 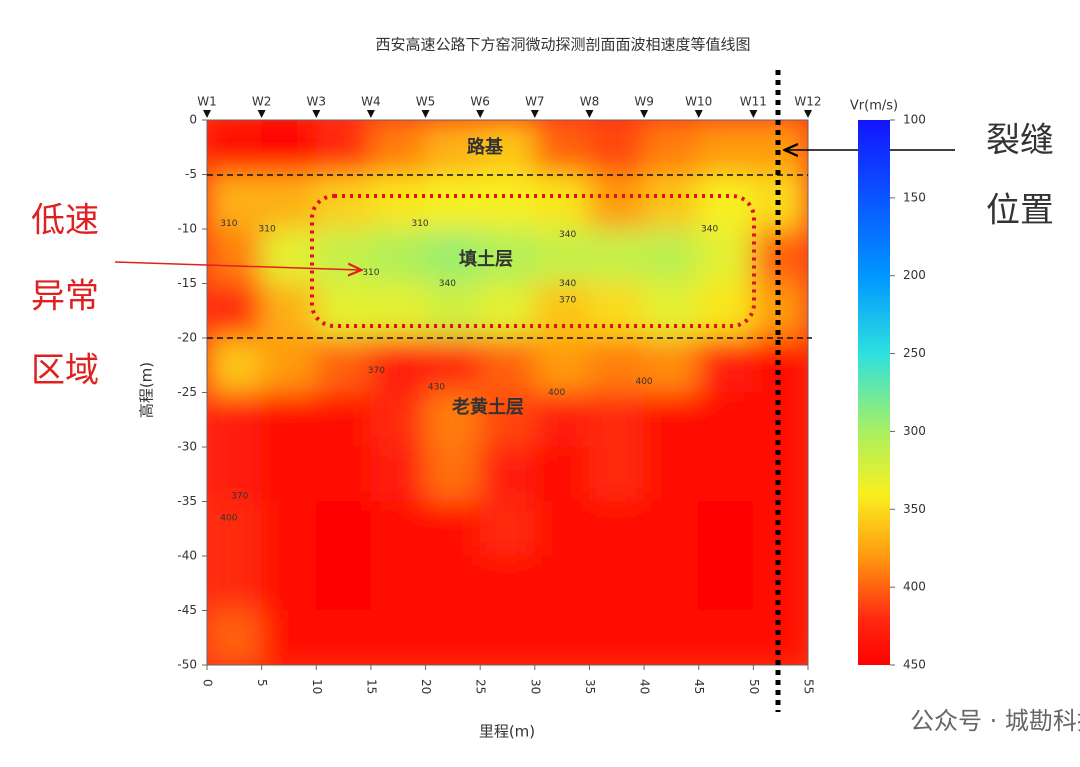 What do you see at coordinates (262, 102) in the screenshot?
I see `station-label: W2` at bounding box center [262, 102].